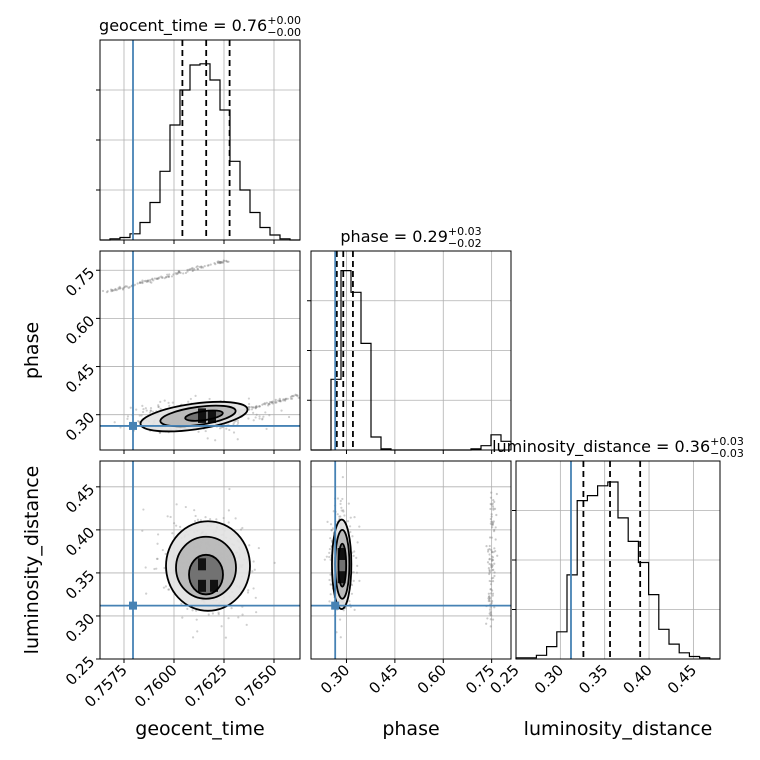 This screenshot has width=760, height=760. What do you see at coordinates (432, 679) in the screenshot?
I see `x-tick-label: 0.60` at bounding box center [432, 679].